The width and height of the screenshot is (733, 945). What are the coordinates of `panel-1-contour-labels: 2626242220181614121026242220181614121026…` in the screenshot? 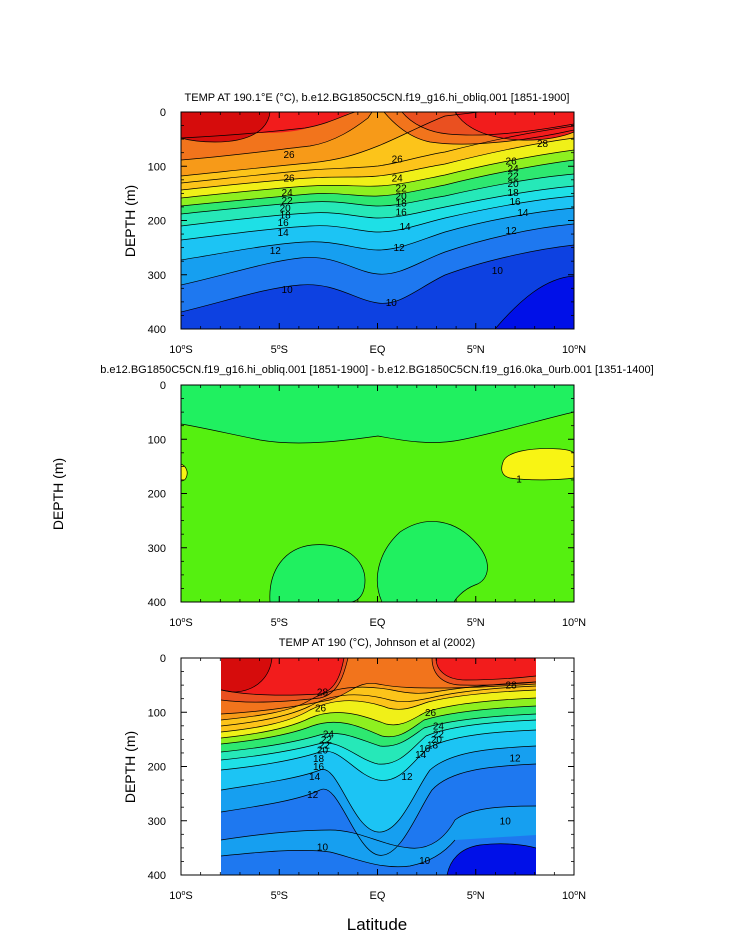 It's located at (409, 224).